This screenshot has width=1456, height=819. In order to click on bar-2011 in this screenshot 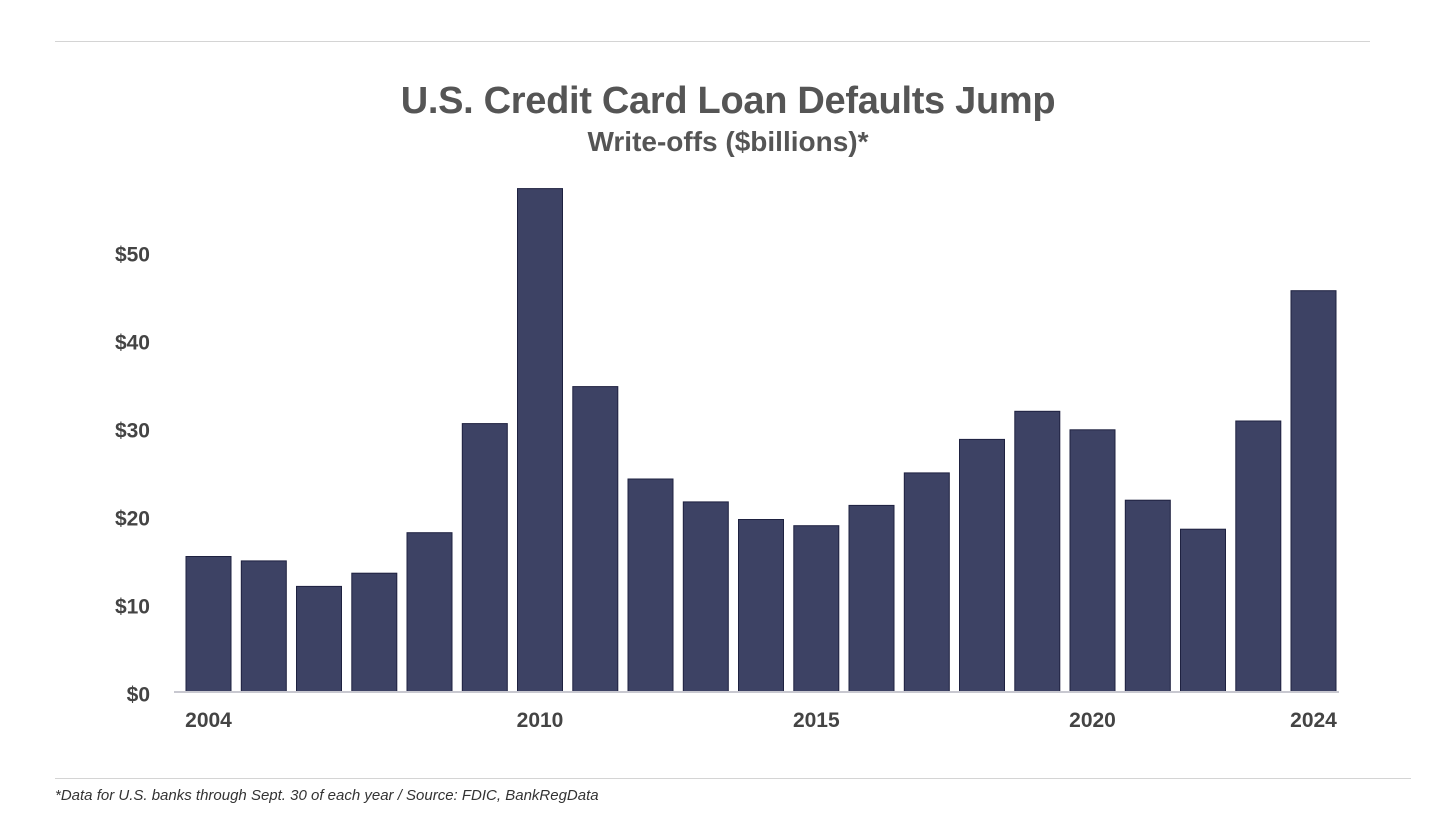, I will do `click(595, 539)`.